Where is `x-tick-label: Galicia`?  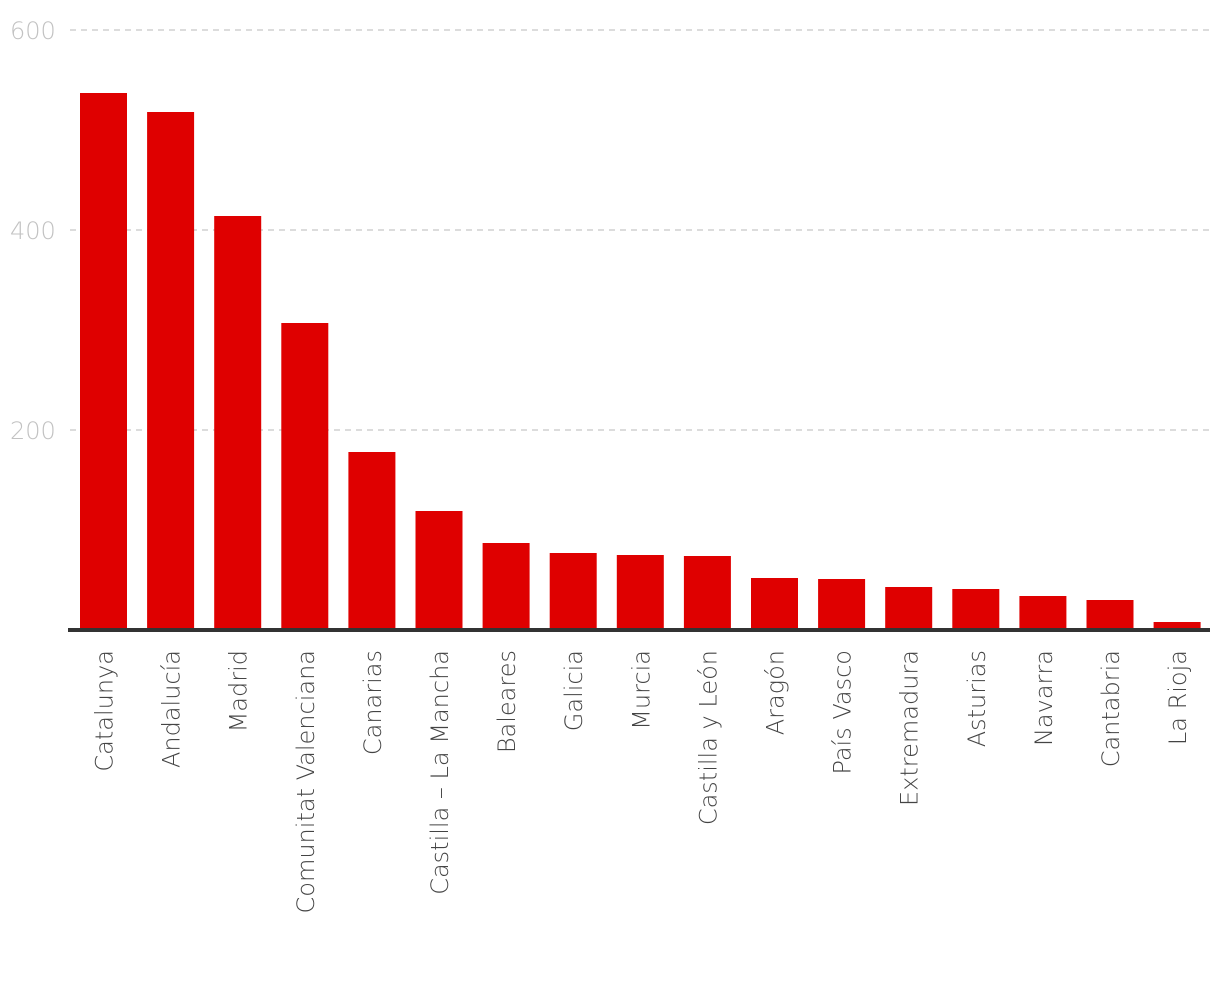 x-tick-label: Galicia is located at coordinates (574, 690).